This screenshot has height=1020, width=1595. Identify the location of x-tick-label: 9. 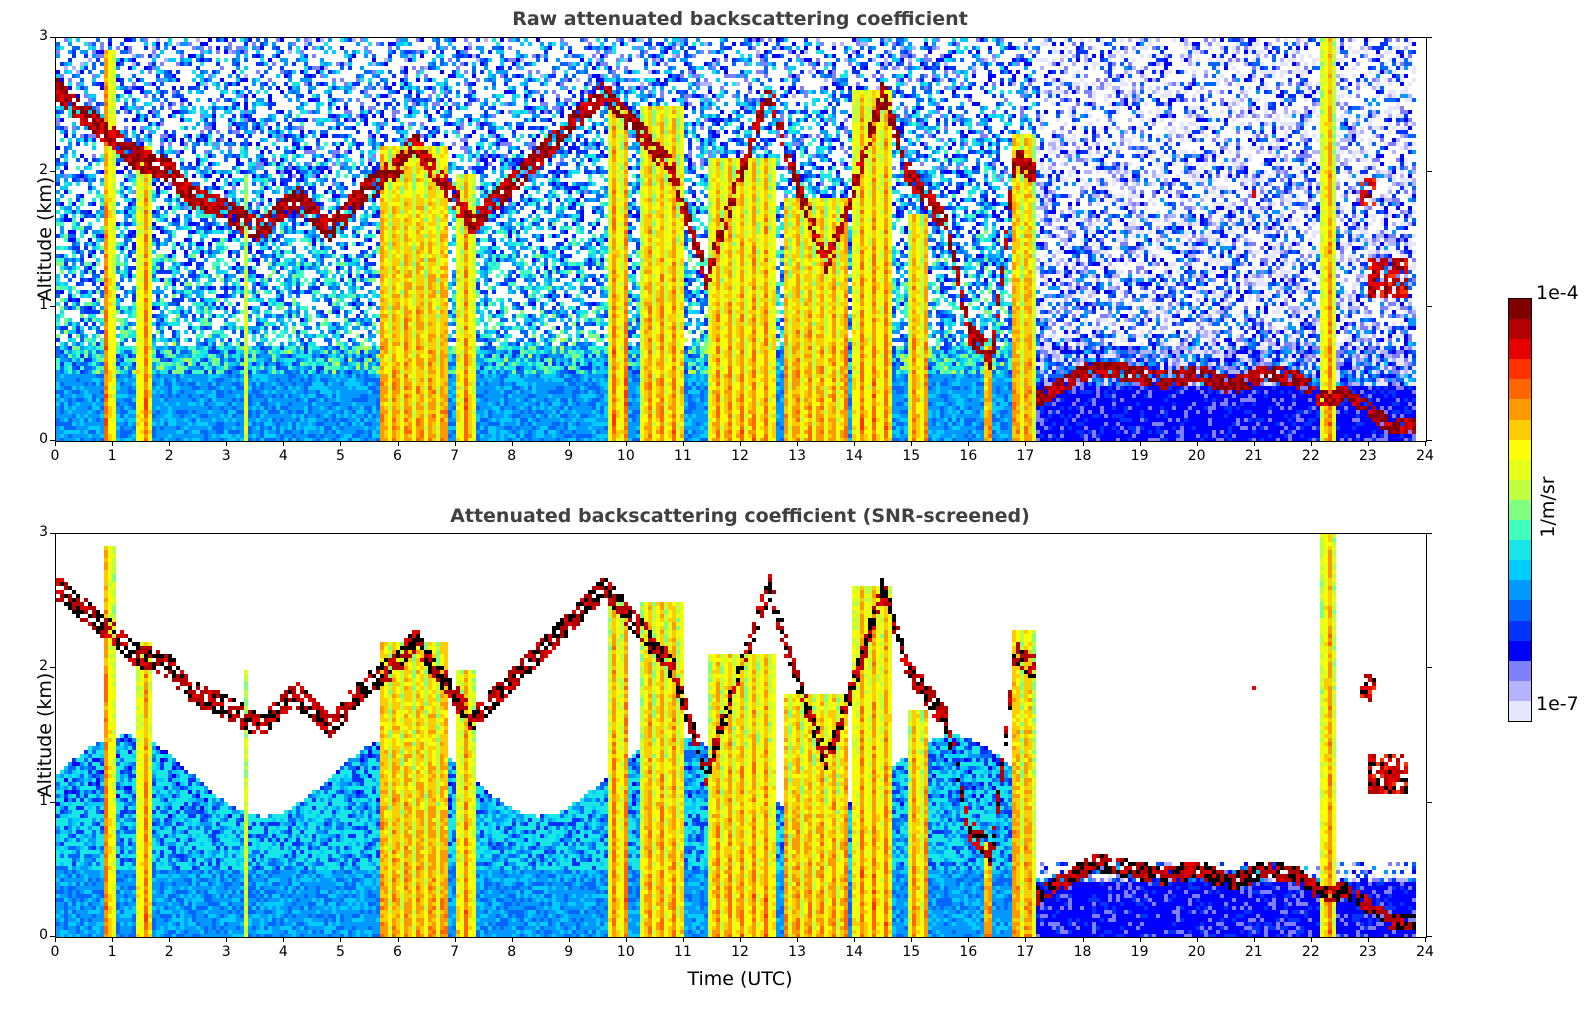
(569, 456).